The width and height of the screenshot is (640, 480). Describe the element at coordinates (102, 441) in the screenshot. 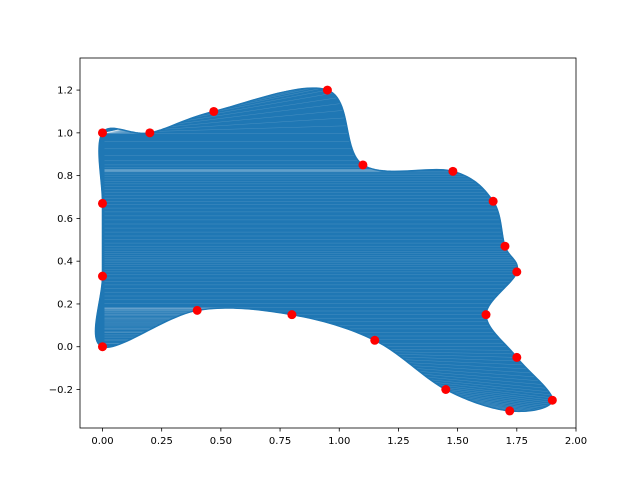

I see `x-tick-label: 0.00` at that location.